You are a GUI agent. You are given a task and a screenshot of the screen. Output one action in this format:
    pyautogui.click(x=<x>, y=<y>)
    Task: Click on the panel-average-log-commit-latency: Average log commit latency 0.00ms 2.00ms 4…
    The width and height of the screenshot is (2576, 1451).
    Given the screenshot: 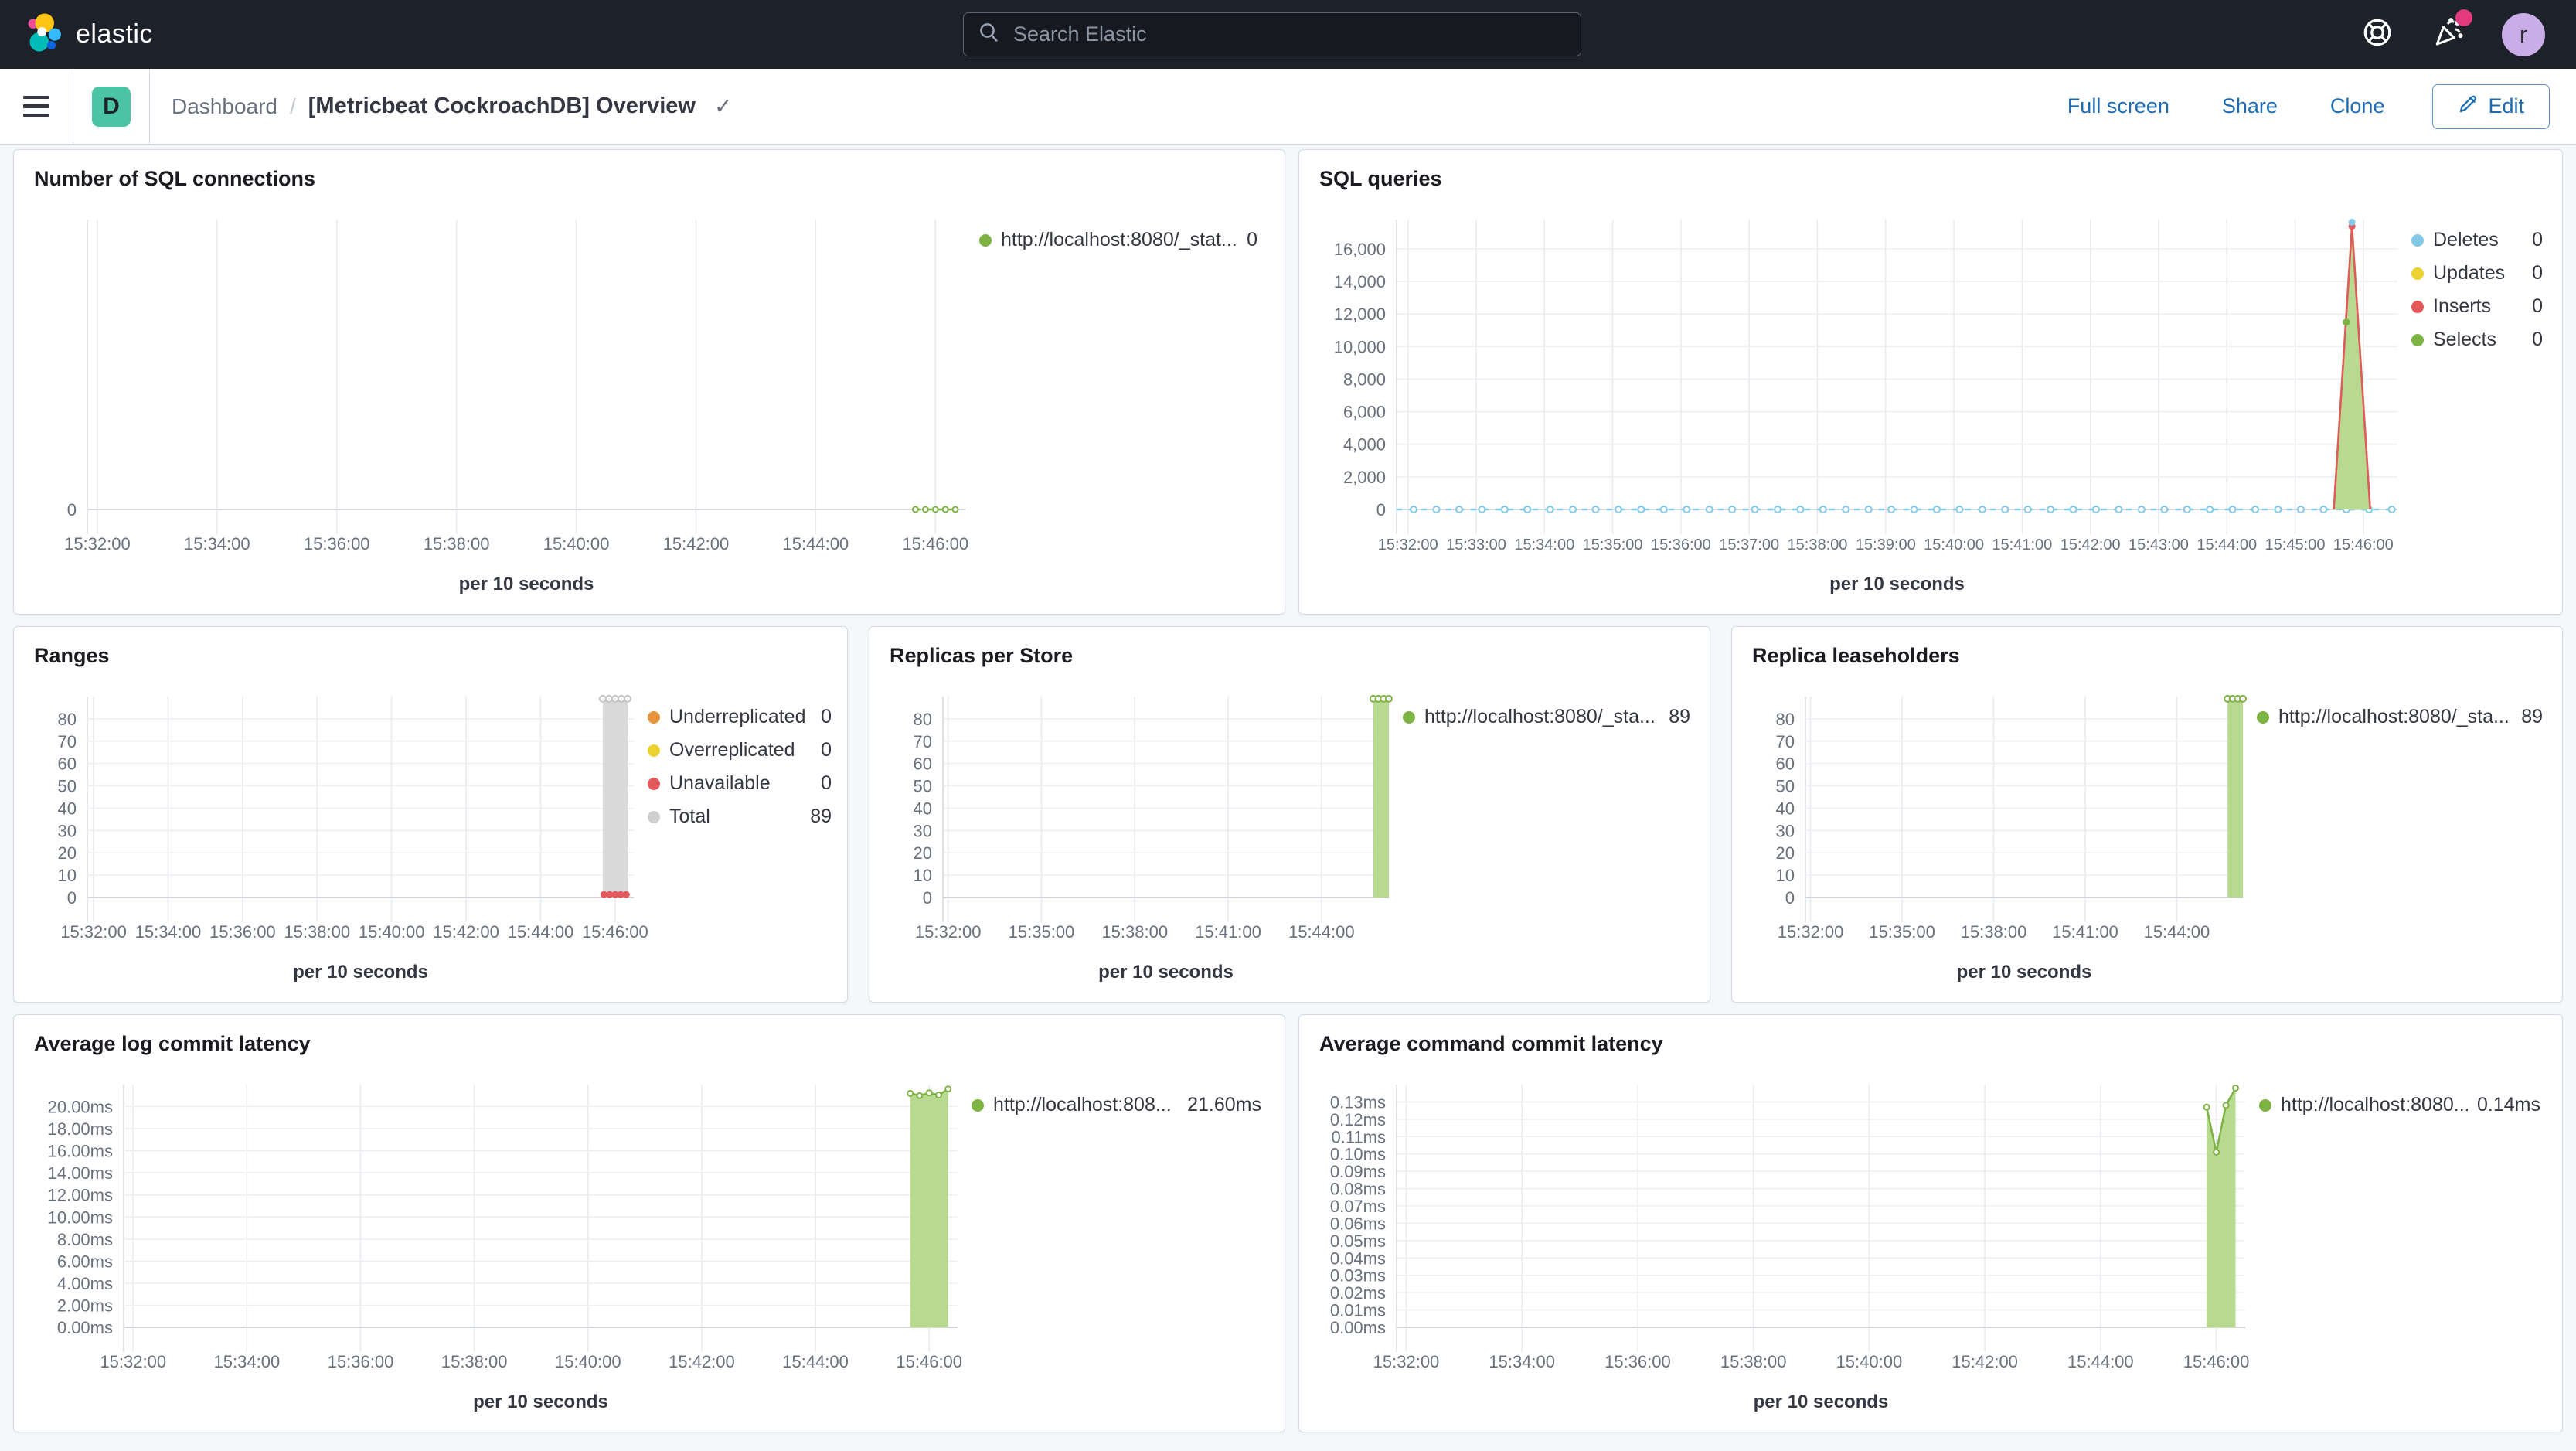 What is the action you would take?
    pyautogui.click(x=649, y=1223)
    